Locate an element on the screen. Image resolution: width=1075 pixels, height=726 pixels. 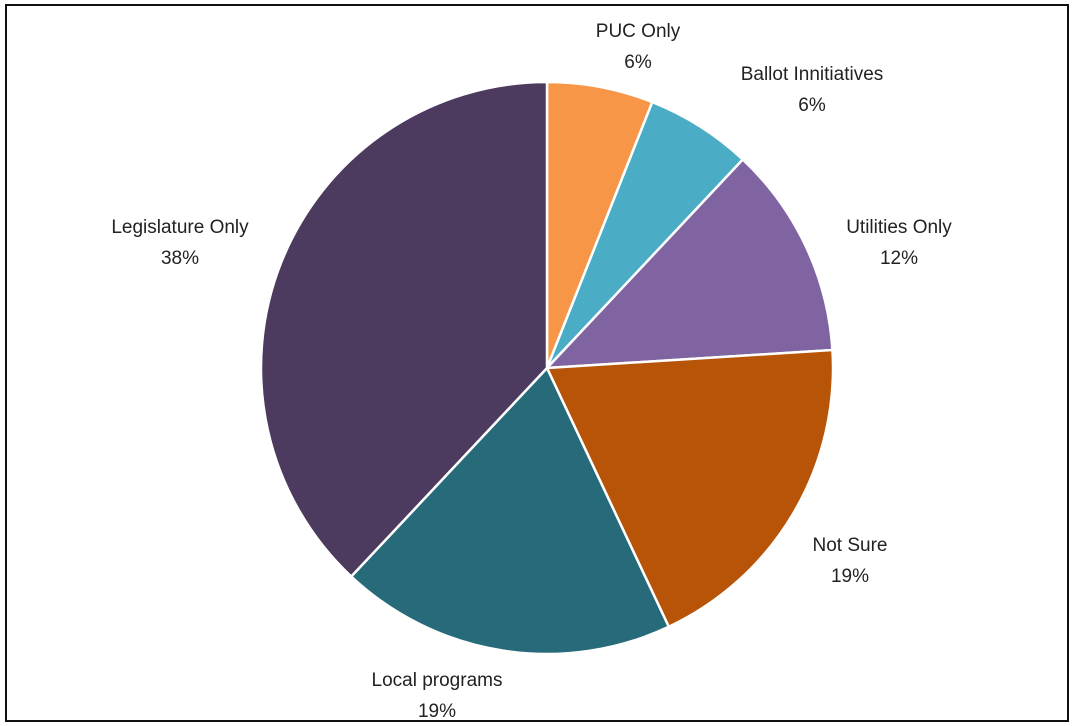
slice-label-utilities-only: Utilities Only is located at coordinates (899, 227).